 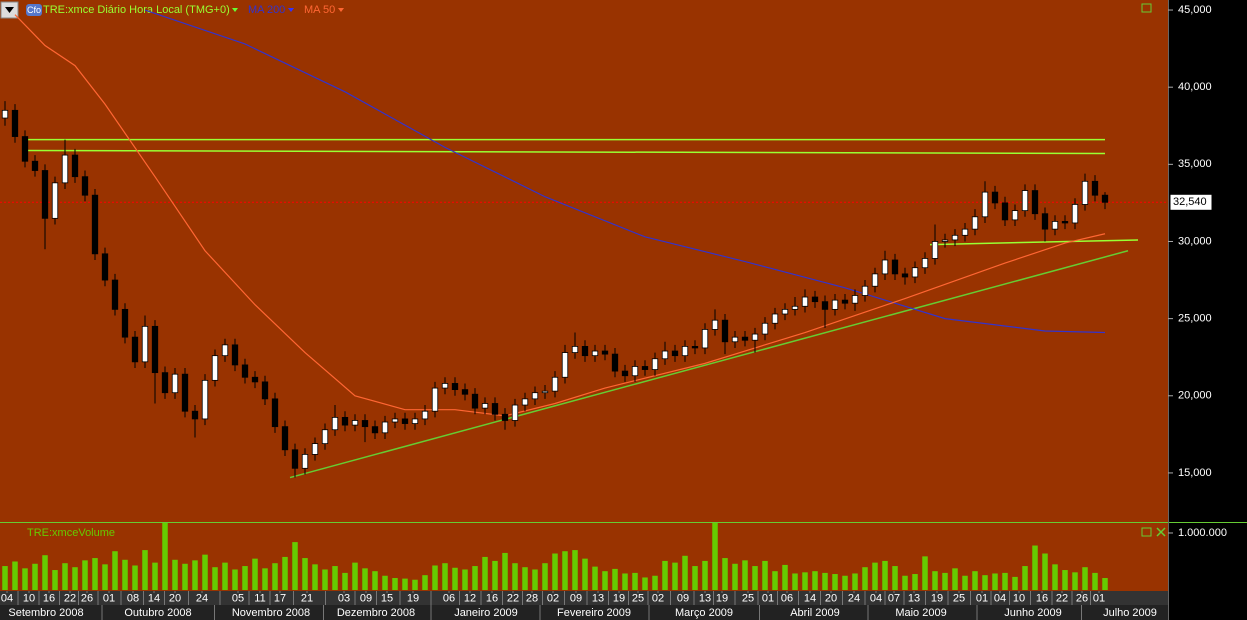 What do you see at coordinates (584, 598) in the screenshot?
I see `day-axis` at bounding box center [584, 598].